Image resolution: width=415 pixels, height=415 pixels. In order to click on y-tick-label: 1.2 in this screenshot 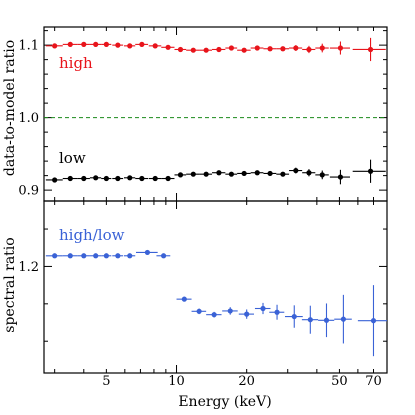, I will do `click(28, 267)`.